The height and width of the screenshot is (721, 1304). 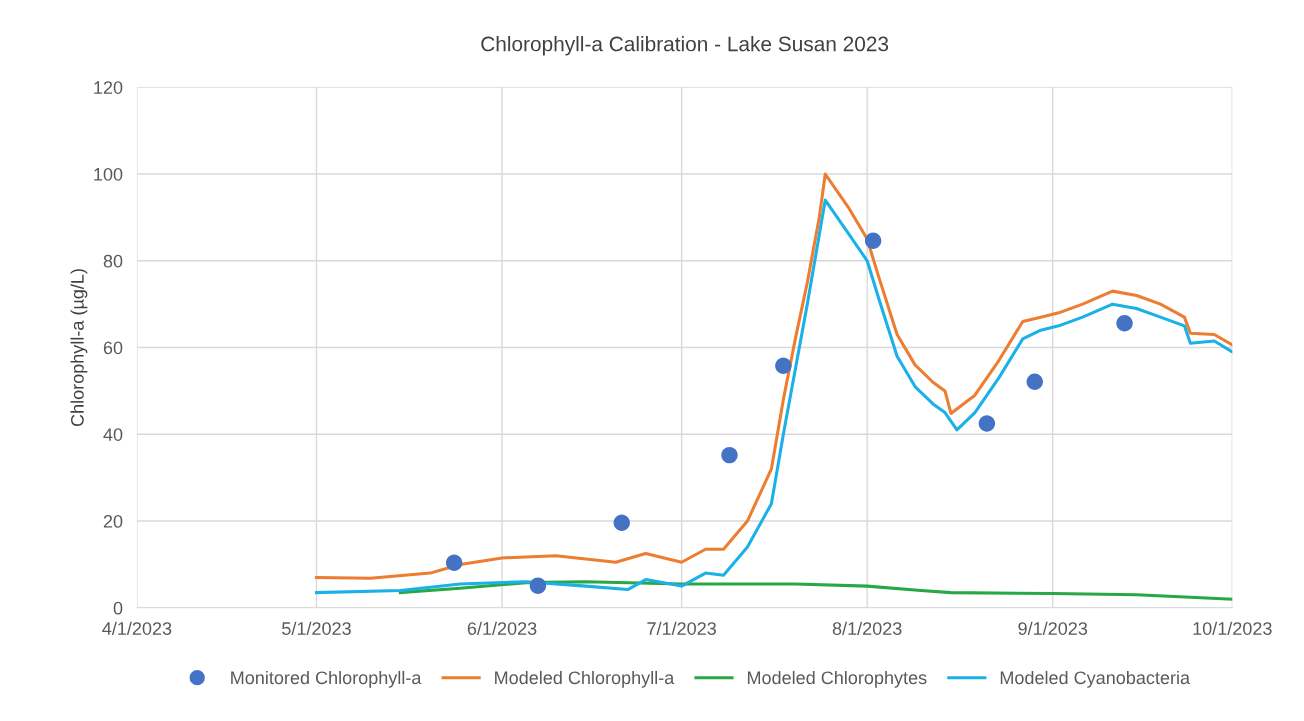 I want to click on y-tick-label: 120, so click(x=108, y=87).